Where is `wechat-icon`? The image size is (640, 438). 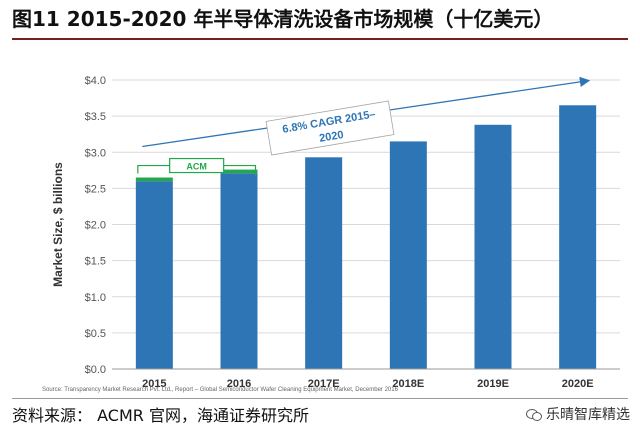 wechat-icon is located at coordinates (534, 414).